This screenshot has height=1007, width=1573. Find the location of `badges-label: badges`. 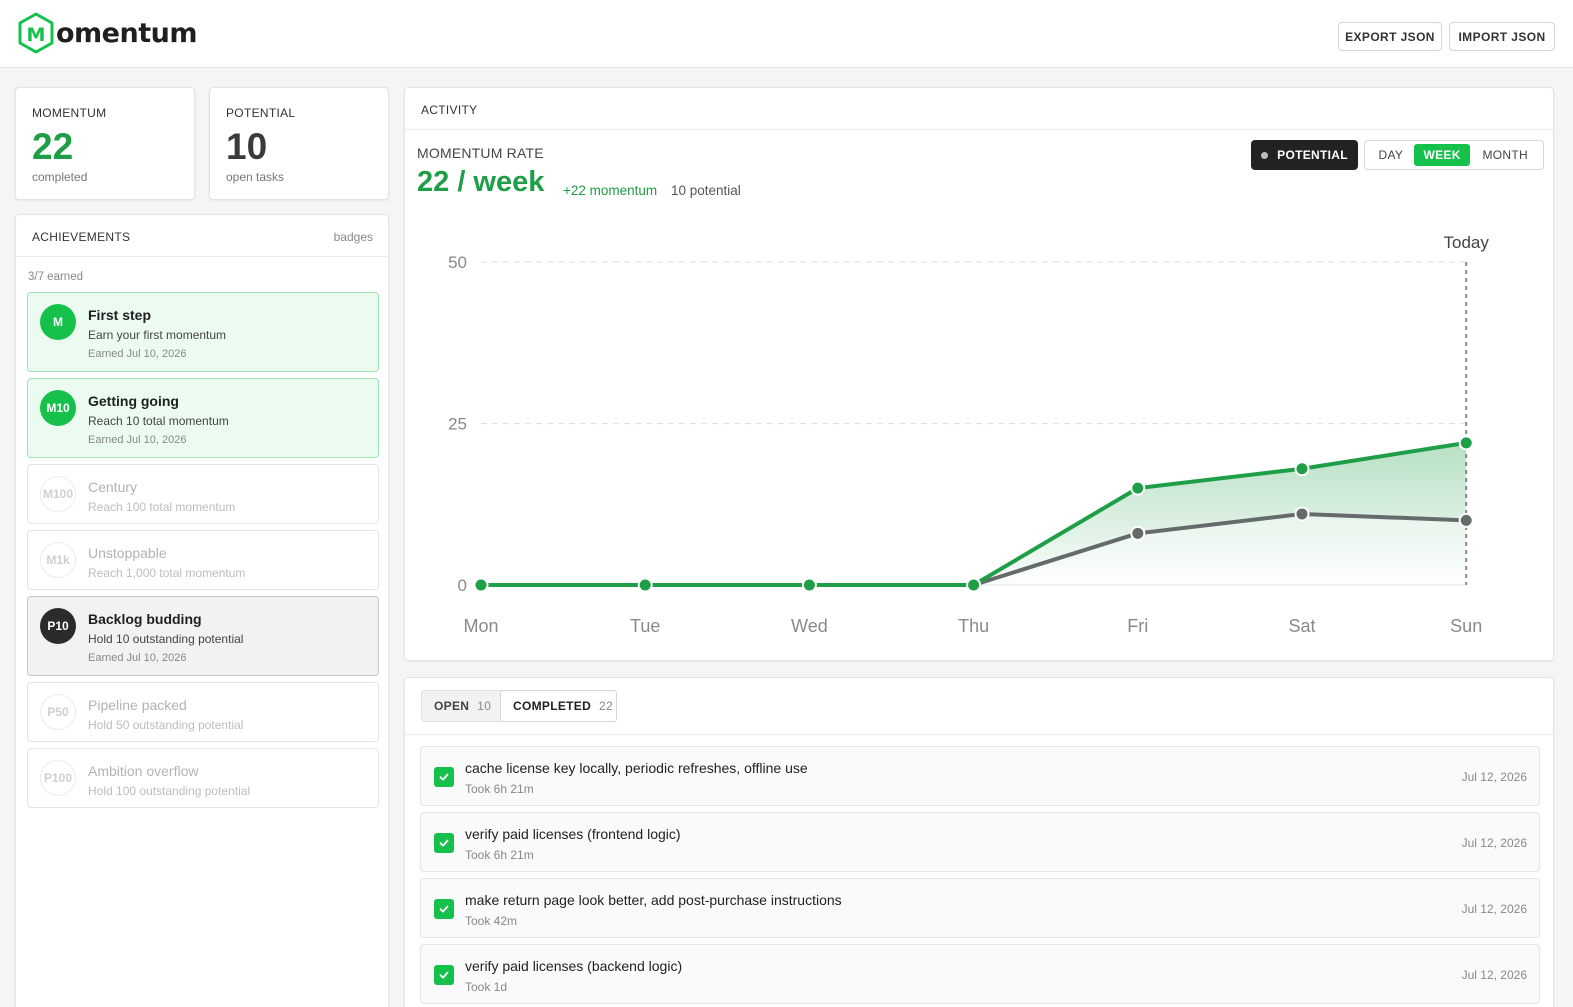

badges-label: badges is located at coordinates (353, 237).